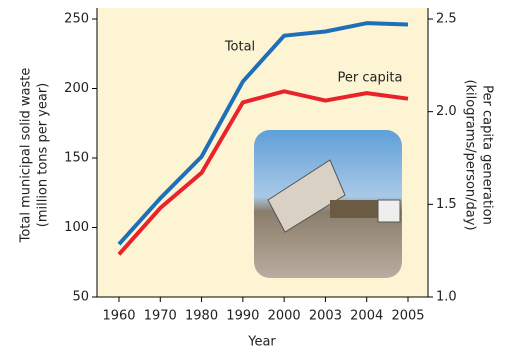  I want to click on y2-axis-title: (kilograms/person/day), so click(470, 154).